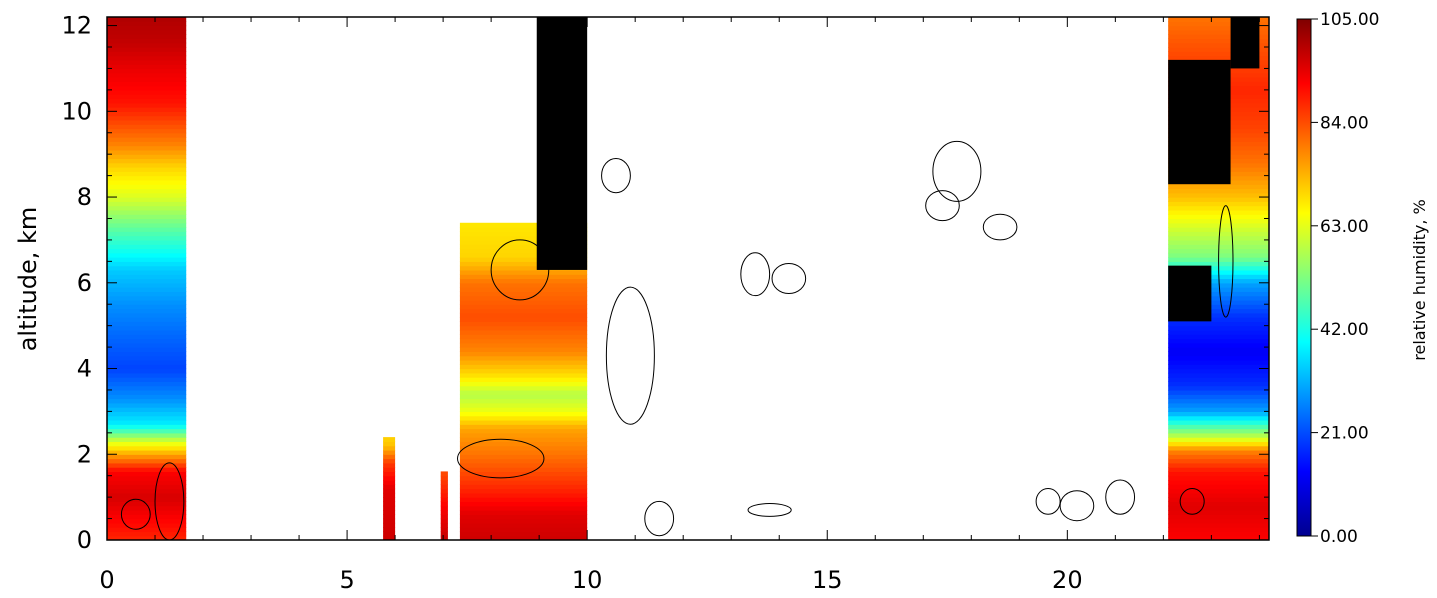 The height and width of the screenshot is (598, 1437). I want to click on y-tick-label: 0, so click(84, 540).